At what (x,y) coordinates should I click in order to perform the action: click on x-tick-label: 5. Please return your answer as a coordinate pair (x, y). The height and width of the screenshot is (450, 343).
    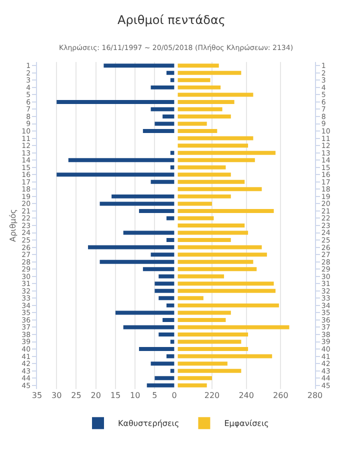
    Looking at the image, I should click on (155, 395).